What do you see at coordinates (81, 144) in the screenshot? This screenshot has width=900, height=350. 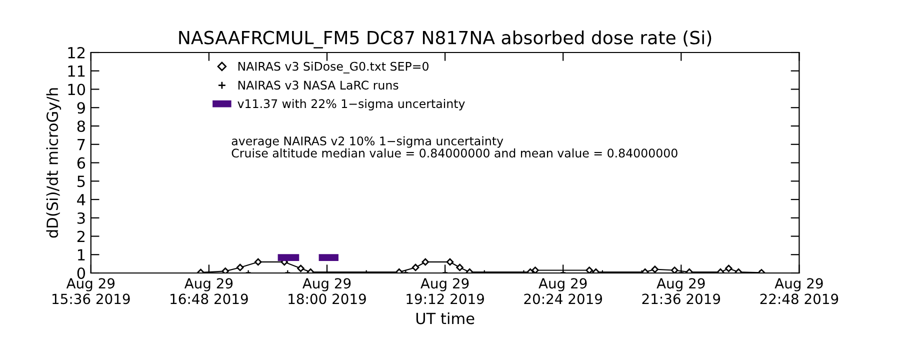 I see `y-tick-label: 7` at bounding box center [81, 144].